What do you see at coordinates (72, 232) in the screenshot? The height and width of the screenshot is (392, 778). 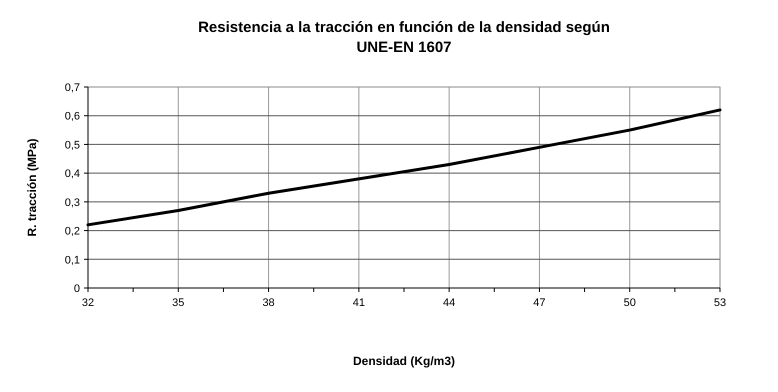 I see `y-tick-label: 0,2` at bounding box center [72, 232].